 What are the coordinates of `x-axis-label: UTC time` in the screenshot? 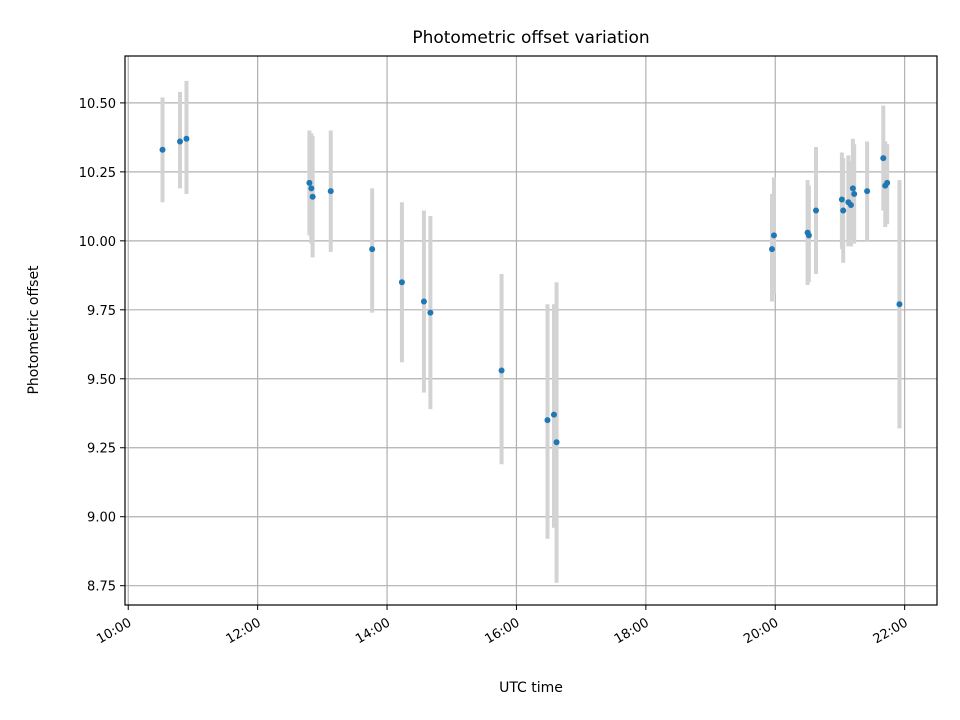 It's located at (531, 688).